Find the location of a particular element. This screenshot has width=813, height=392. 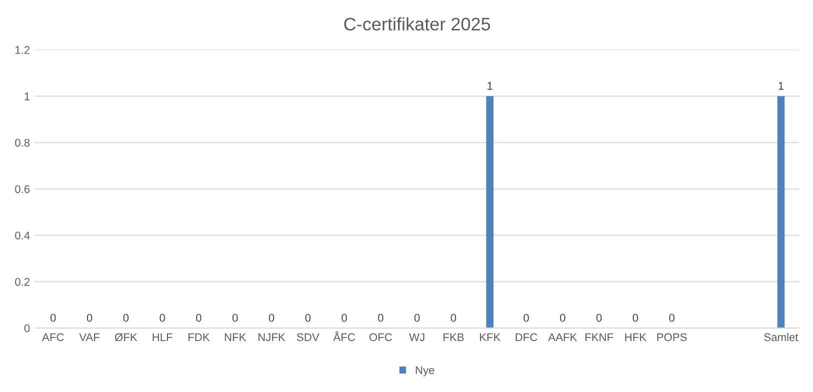

x-tick-label: HLF is located at coordinates (162, 337).